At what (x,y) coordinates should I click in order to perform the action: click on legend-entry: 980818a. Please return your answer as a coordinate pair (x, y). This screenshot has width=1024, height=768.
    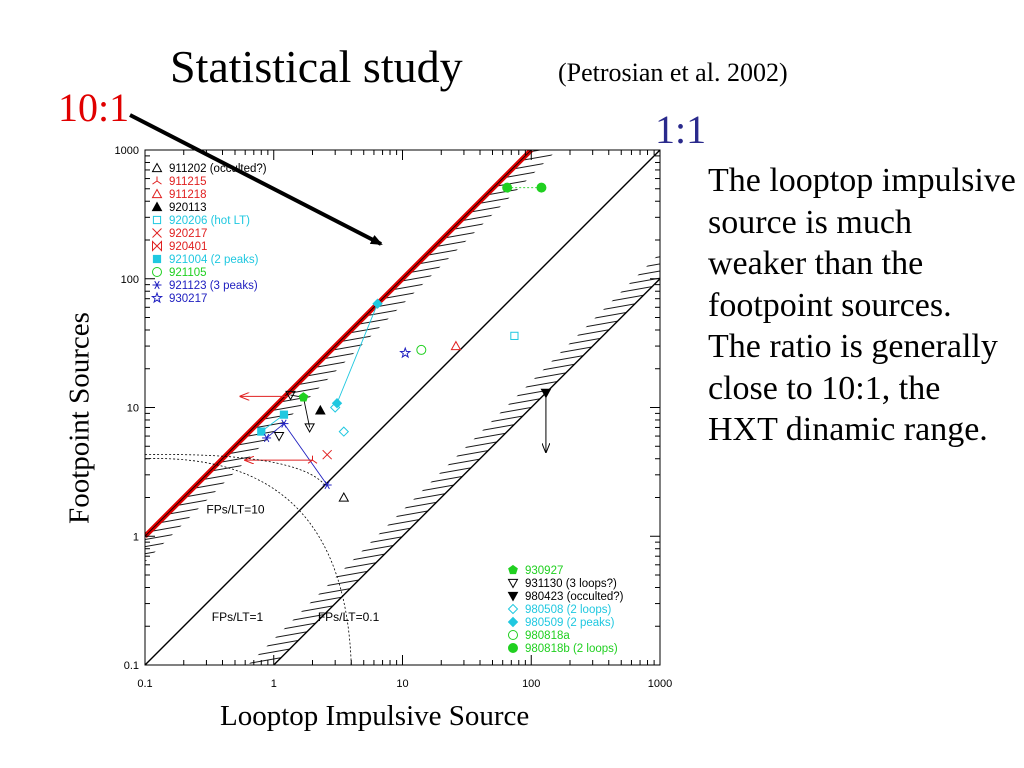
    Looking at the image, I should click on (547, 636).